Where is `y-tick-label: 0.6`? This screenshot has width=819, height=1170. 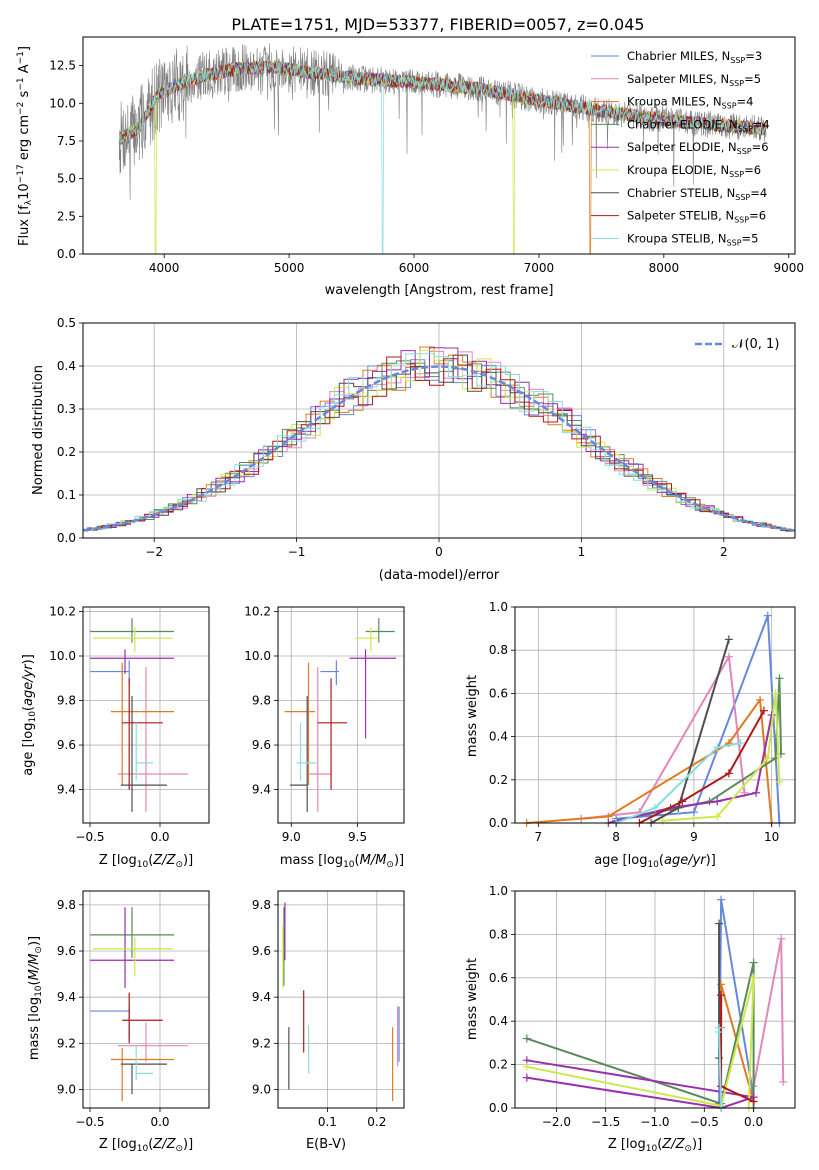
y-tick-label: 0.6 is located at coordinates (498, 978).